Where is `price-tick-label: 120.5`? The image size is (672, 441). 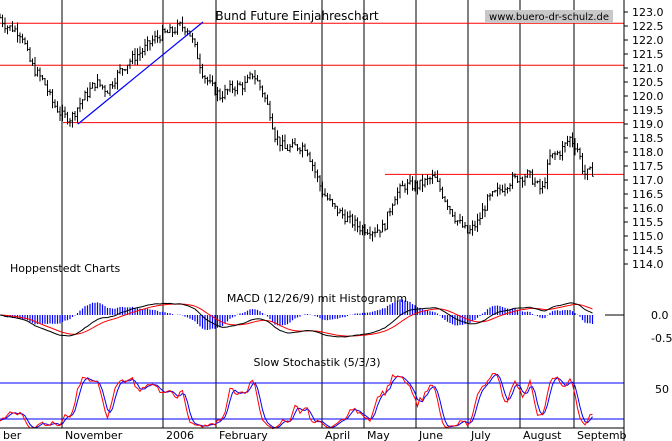 price-tick-label: 120.5 is located at coordinates (648, 82).